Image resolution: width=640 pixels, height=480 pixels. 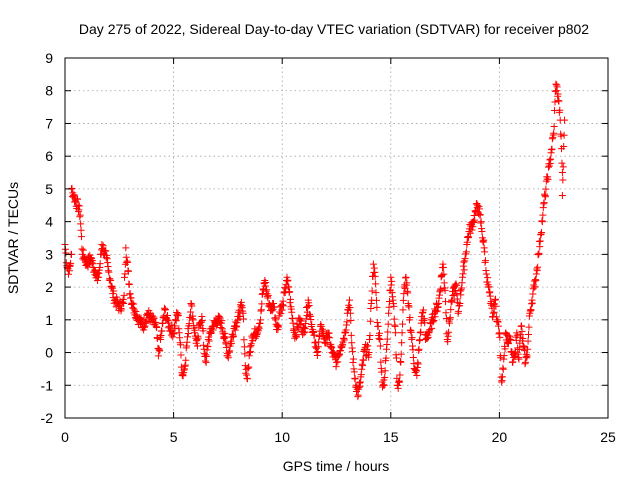 What do you see at coordinates (49, 189) in the screenshot?
I see `y-tick-label: 5` at bounding box center [49, 189].